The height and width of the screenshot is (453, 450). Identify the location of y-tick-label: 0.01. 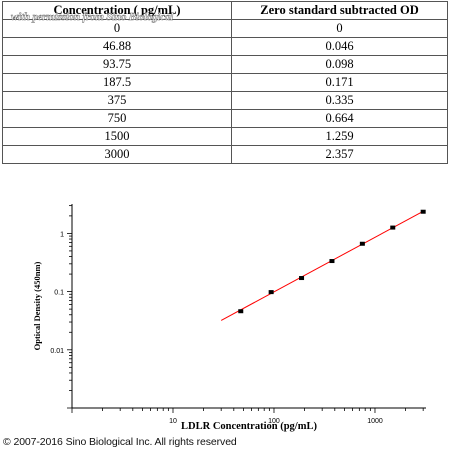
(57, 351).